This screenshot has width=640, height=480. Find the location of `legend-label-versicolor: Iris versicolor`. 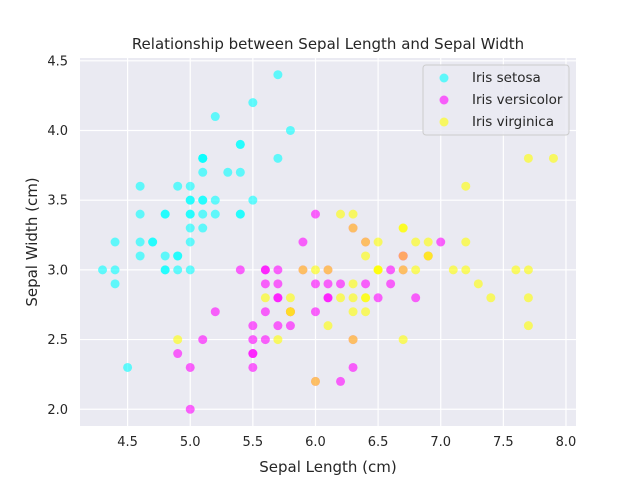

legend-label-versicolor: Iris versicolor is located at coordinates (517, 100).